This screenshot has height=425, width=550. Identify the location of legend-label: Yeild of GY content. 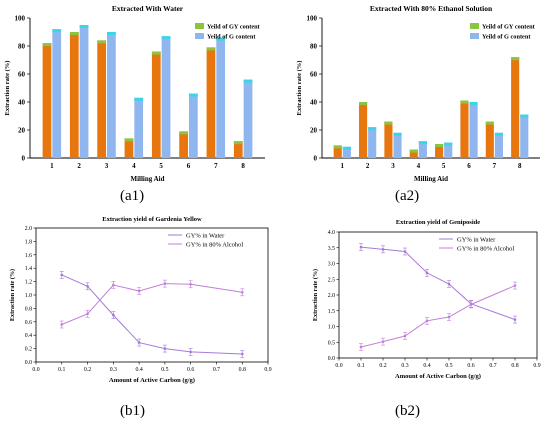
(509, 27).